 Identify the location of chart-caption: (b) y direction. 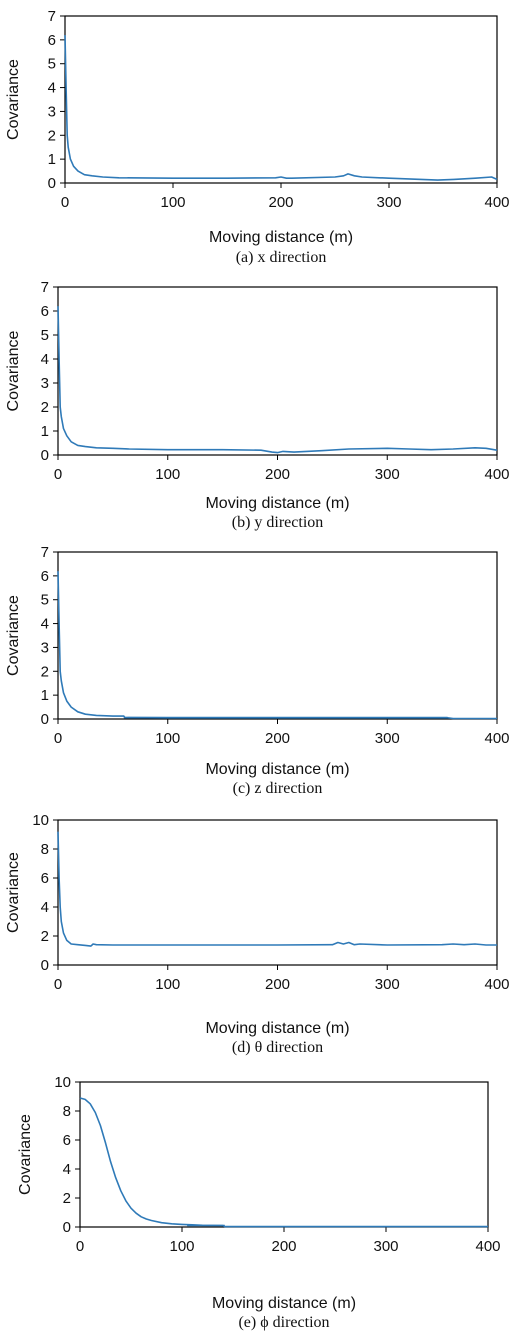
(278, 522).